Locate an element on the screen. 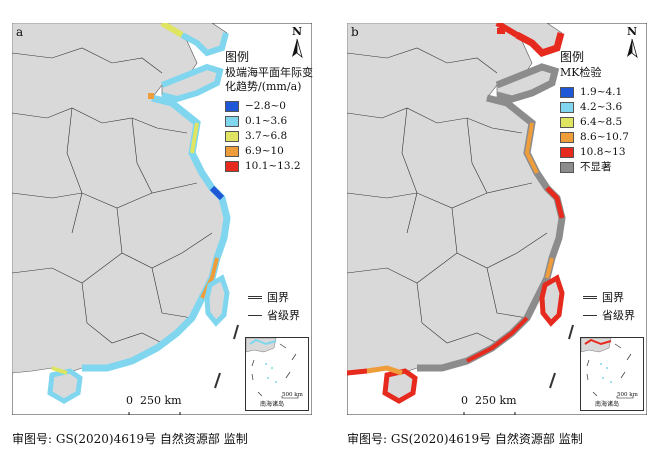 This screenshot has width=650, height=450. legend-item: 3.7~6.8 is located at coordinates (269, 136).